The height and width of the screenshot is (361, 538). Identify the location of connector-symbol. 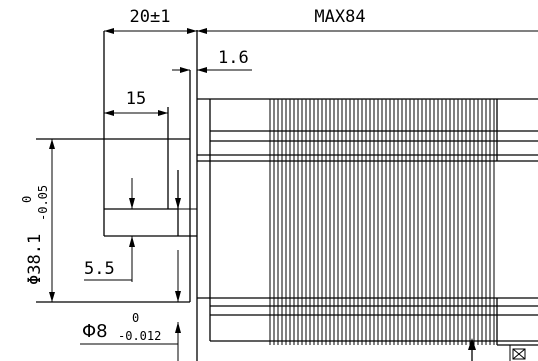
(519, 354).